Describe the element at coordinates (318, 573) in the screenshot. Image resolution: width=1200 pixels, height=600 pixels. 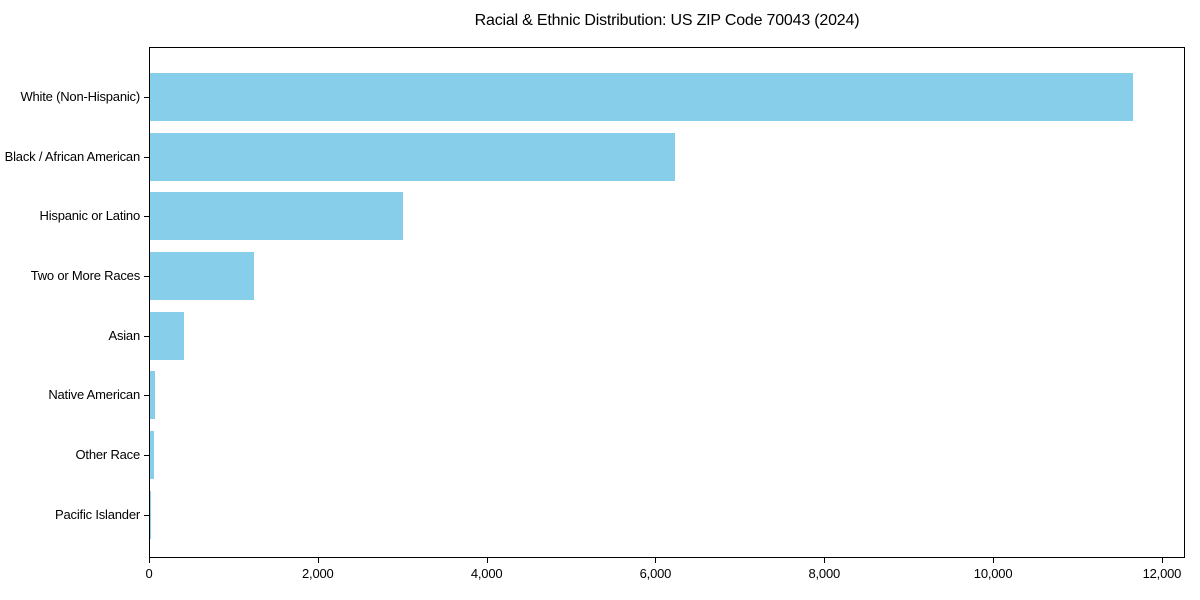
I see `x-tick-label: 2,000` at that location.